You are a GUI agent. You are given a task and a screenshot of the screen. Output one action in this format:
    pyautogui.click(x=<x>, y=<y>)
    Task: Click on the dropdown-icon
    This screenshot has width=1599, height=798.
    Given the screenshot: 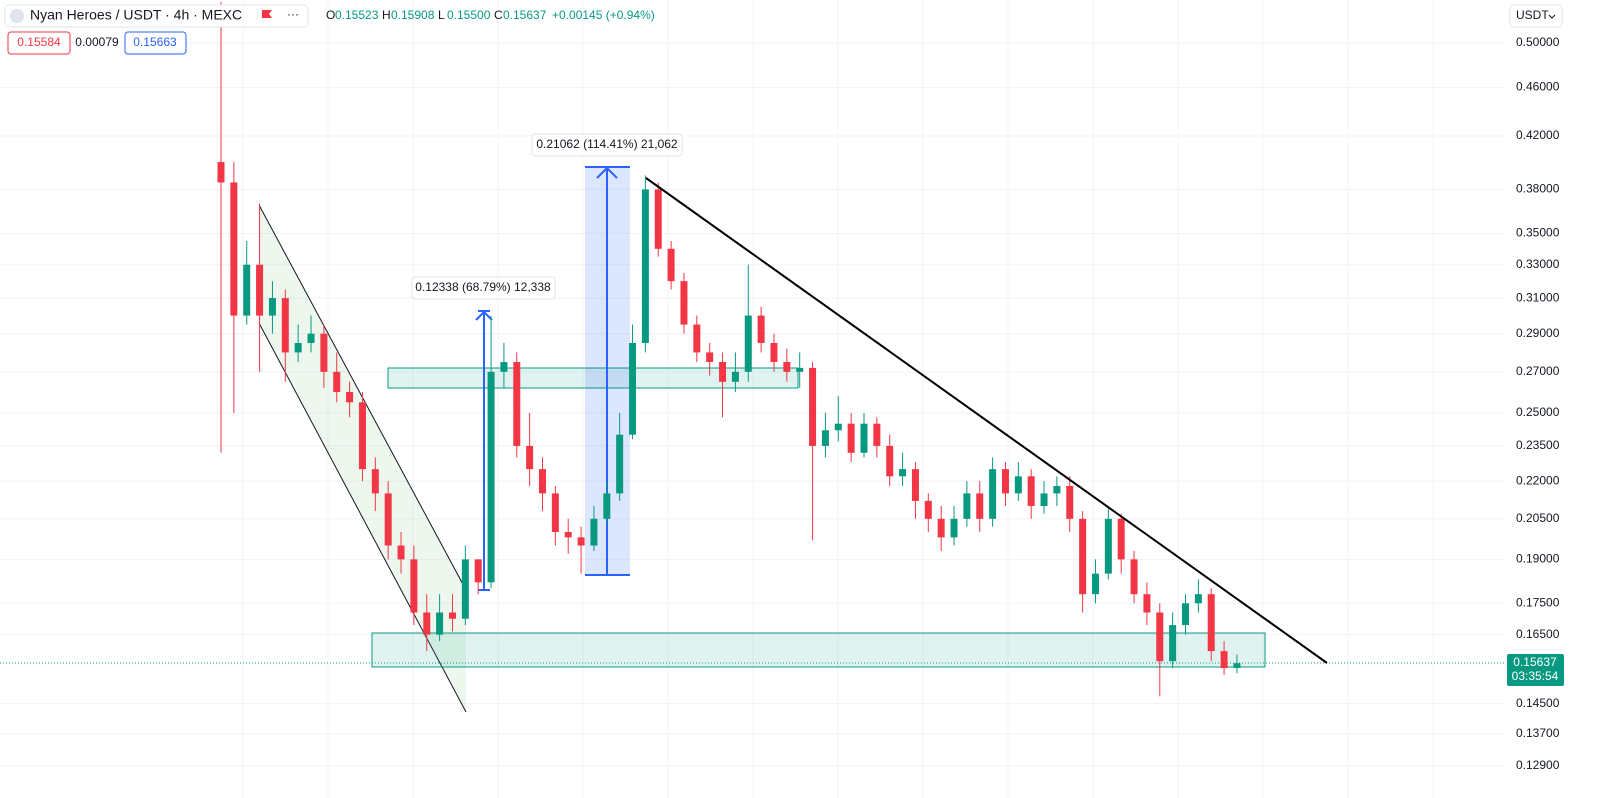 What is the action you would take?
    pyautogui.click(x=1552, y=16)
    